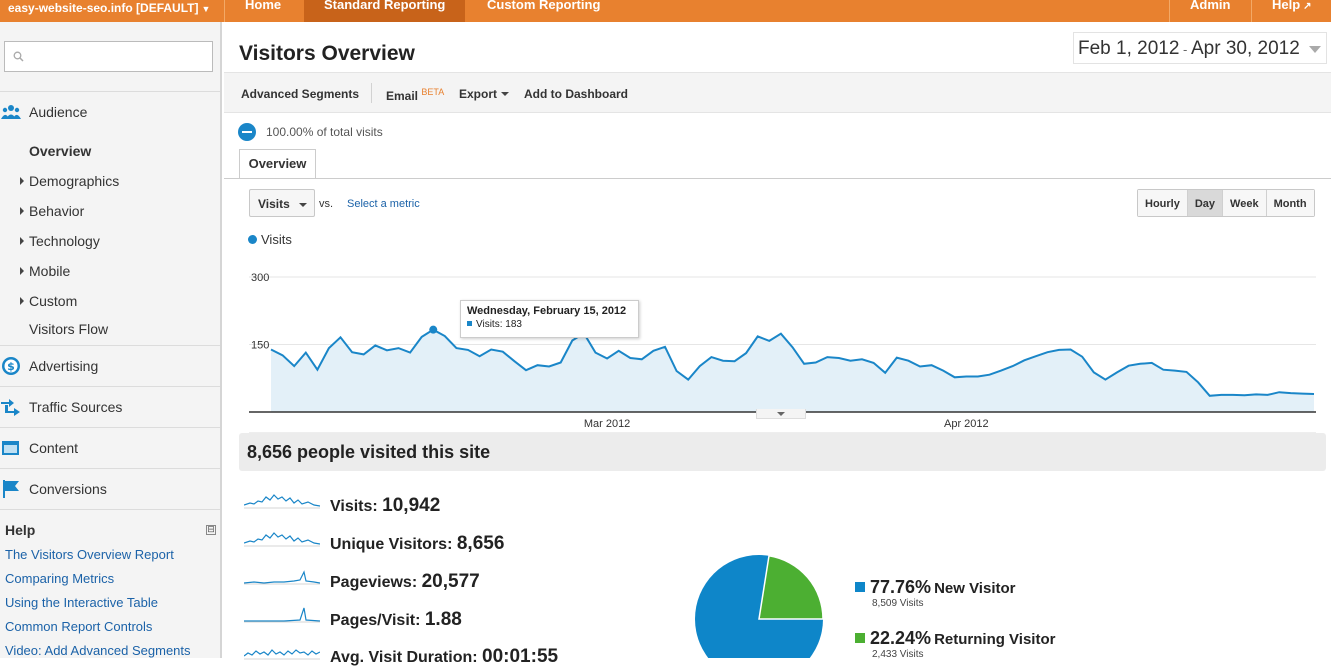 The image size is (1331, 672). What do you see at coordinates (377, 620) in the screenshot?
I see `stat-name: Pages/Visit:` at bounding box center [377, 620].